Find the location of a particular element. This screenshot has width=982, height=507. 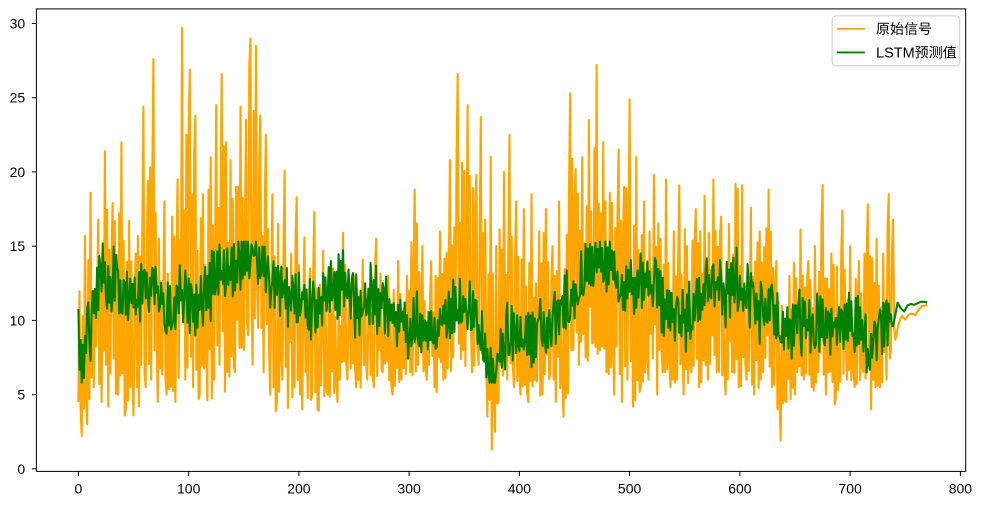

svg-text: 800 is located at coordinates (961, 489).